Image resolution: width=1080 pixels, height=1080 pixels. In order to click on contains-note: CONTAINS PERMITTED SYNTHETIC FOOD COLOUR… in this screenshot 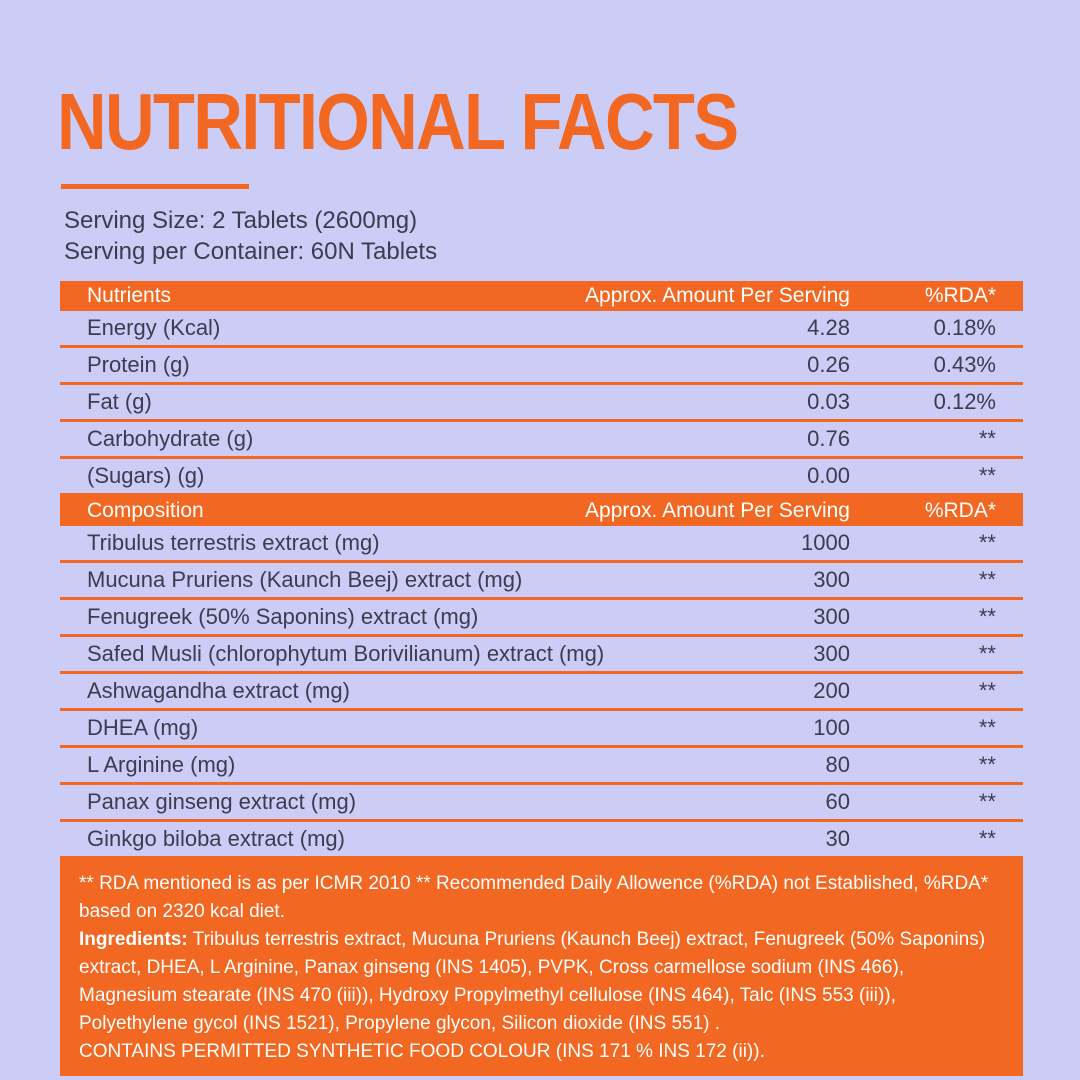, I will do `click(422, 1051)`.